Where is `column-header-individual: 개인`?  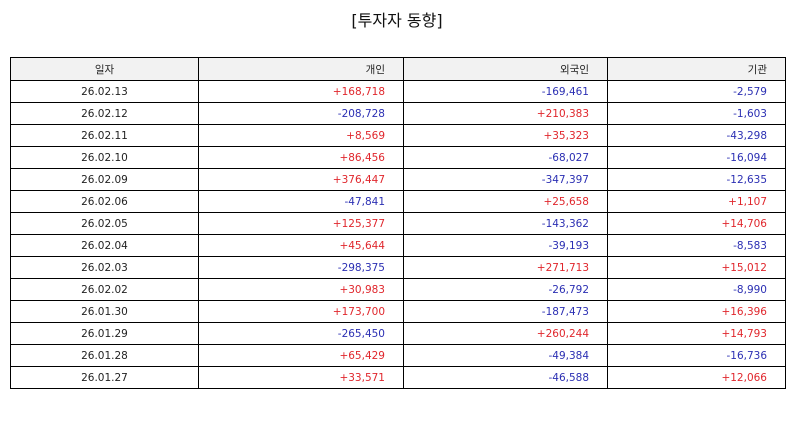
column-header-individual: 개인 is located at coordinates (301, 69).